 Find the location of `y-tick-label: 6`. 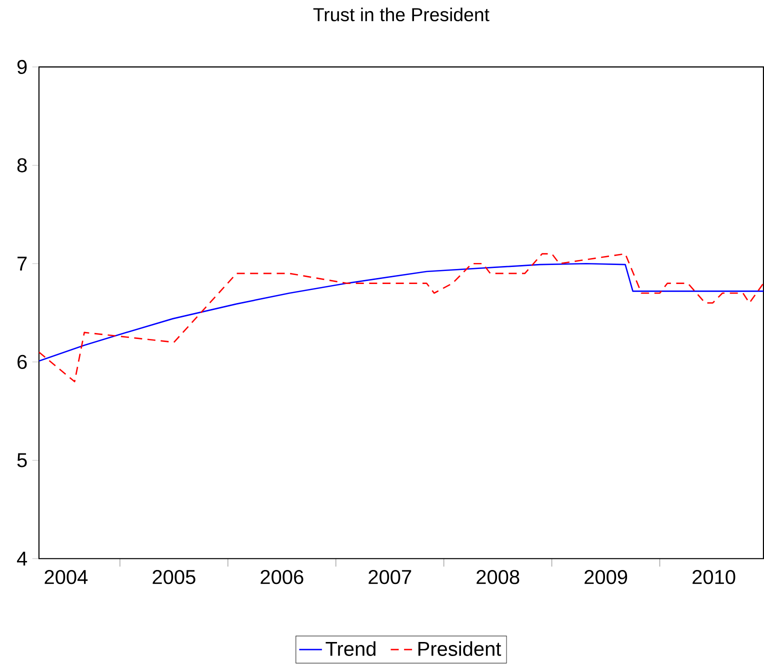

y-tick-label: 6 is located at coordinates (22, 362).